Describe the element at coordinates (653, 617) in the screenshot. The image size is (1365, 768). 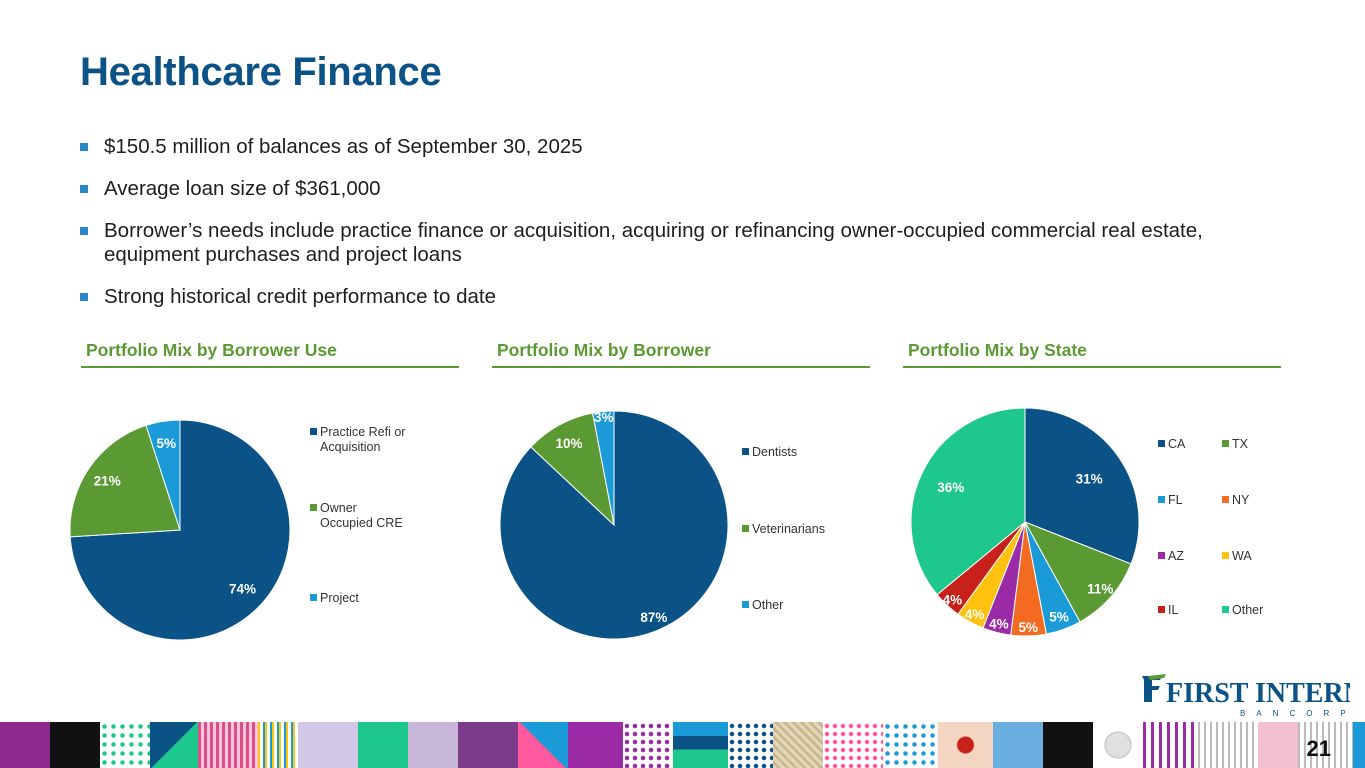
I see `data-label: 87%` at that location.